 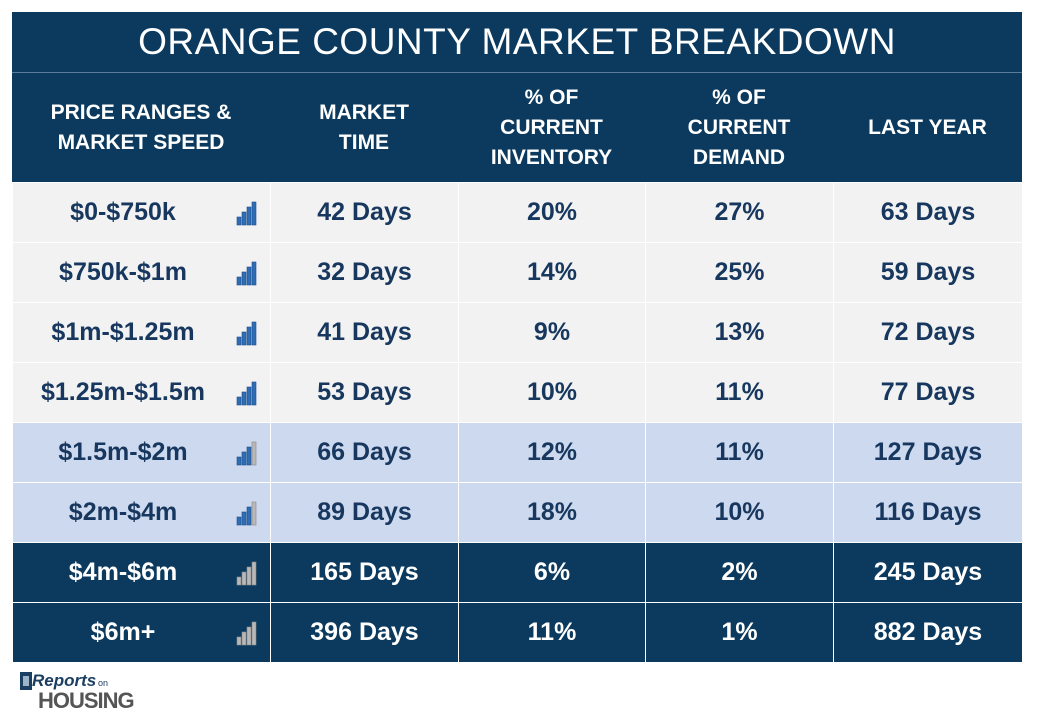 I want to click on column-header: LAST YEAR, so click(x=927, y=127).